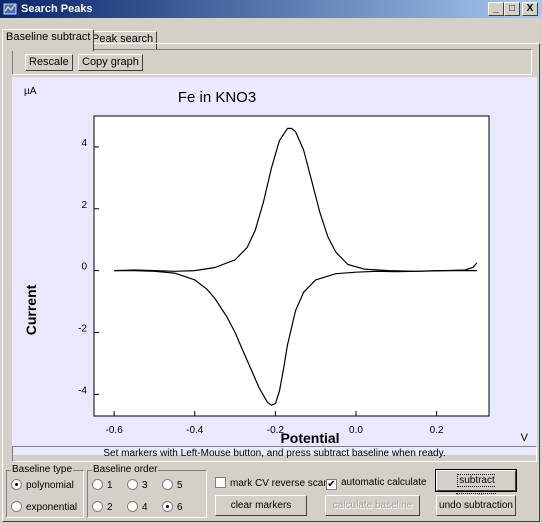  I want to click on baseline-order-group: Baseline order 1 3 5 2 4 6, so click(147, 491).